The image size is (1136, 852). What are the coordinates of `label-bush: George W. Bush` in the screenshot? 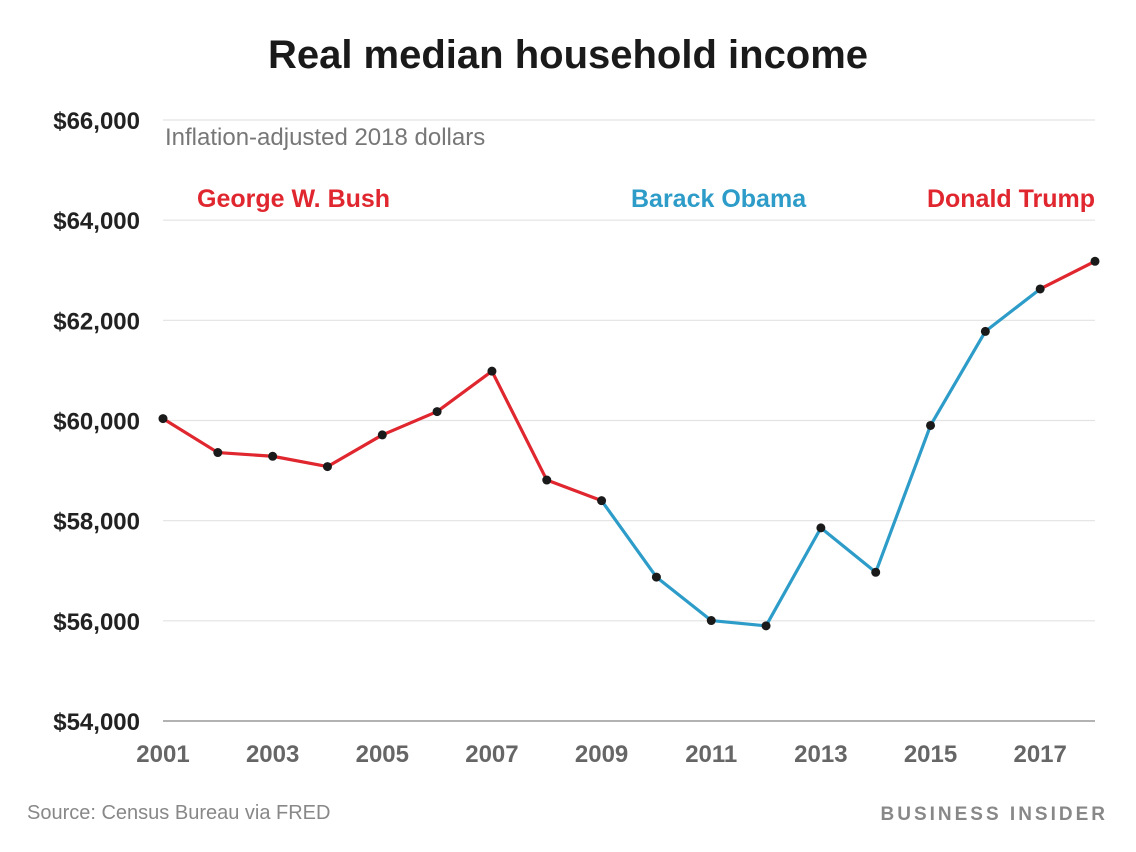 It's located at (293, 199).